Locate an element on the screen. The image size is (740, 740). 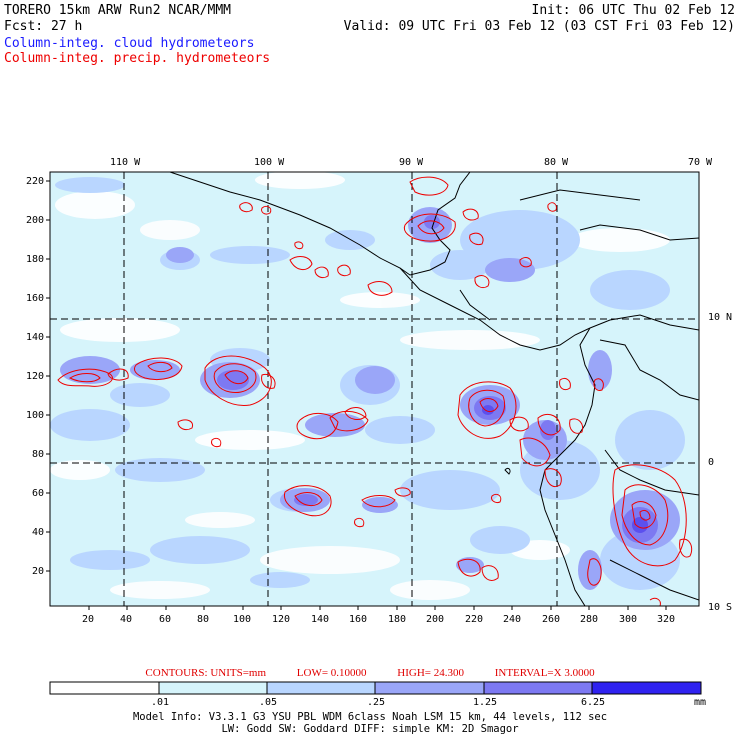
lon-label-110w: 110 W is located at coordinates (125, 162).